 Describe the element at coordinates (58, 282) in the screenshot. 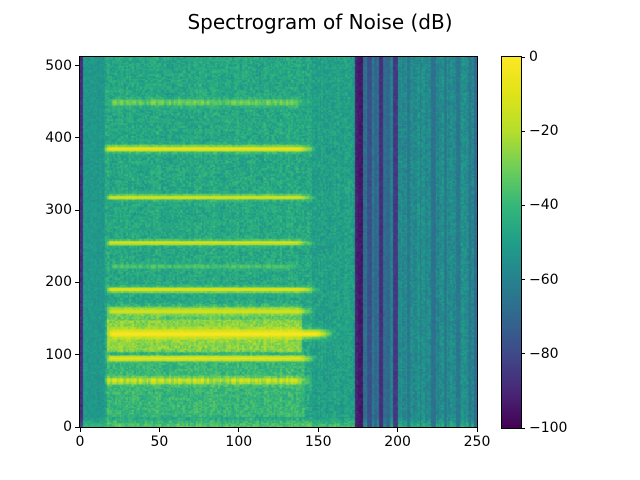

I see `y-axis-tick-label: 200` at that location.